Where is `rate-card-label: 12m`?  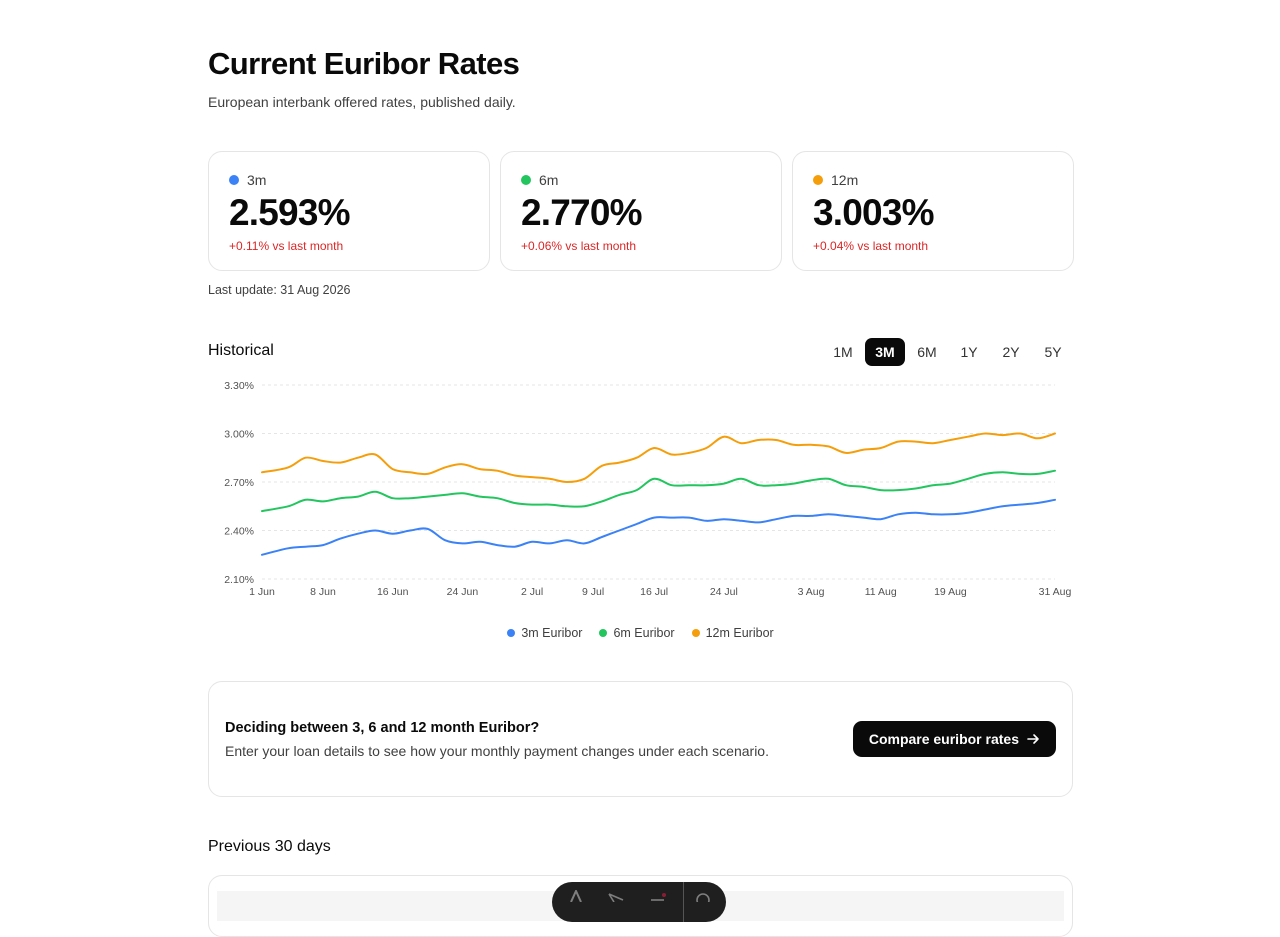
rate-card-label: 12m is located at coordinates (845, 180).